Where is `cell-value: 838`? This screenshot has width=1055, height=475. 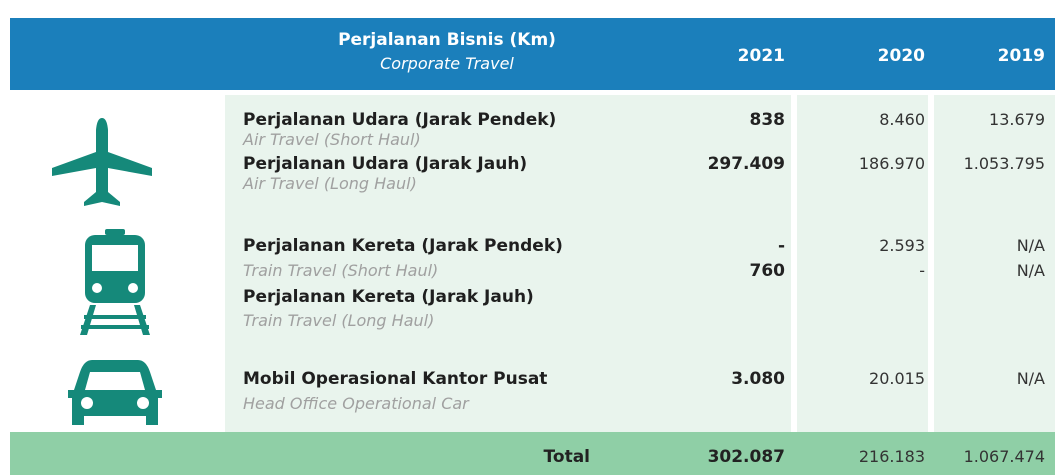
cell-value: 838 is located at coordinates (767, 120).